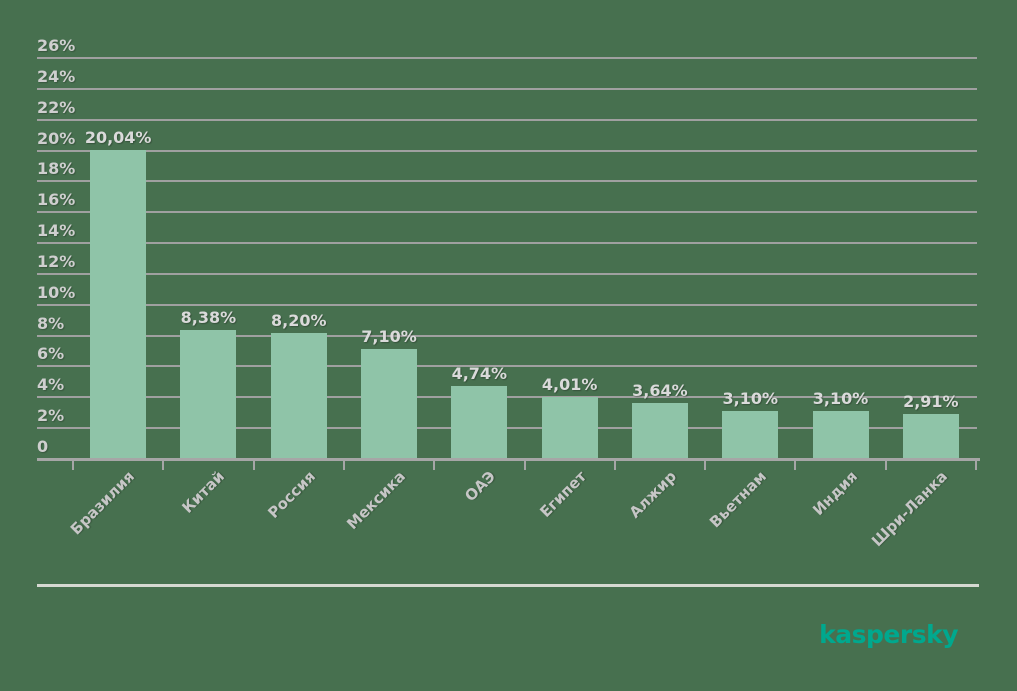 The width and height of the screenshot is (1017, 691). I want to click on y-axis-tick-label: 14%, so click(56, 231).